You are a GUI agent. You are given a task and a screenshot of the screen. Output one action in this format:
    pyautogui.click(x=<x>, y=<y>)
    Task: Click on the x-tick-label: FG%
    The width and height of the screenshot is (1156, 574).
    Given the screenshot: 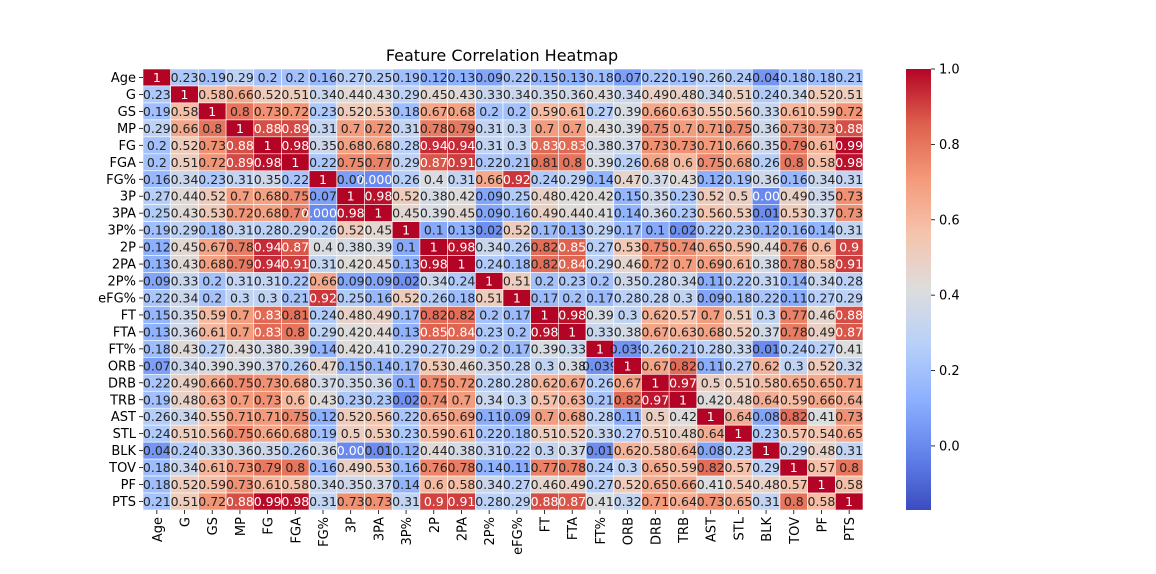 What is the action you would take?
    pyautogui.click(x=324, y=532)
    